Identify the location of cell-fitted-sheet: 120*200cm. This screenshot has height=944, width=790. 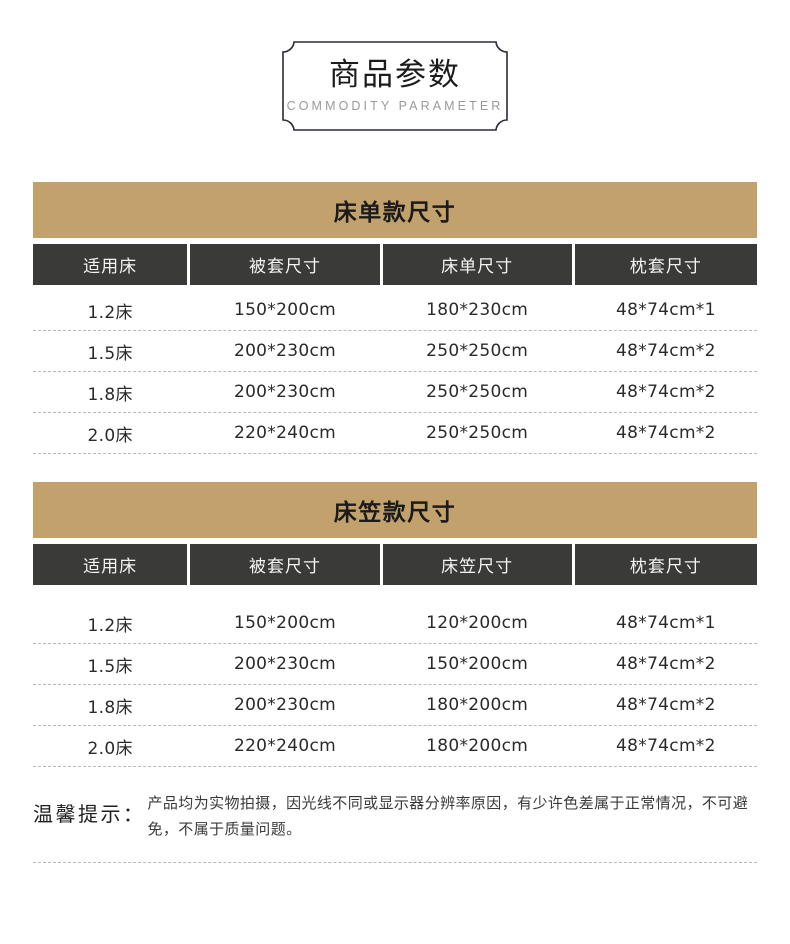
(477, 623).